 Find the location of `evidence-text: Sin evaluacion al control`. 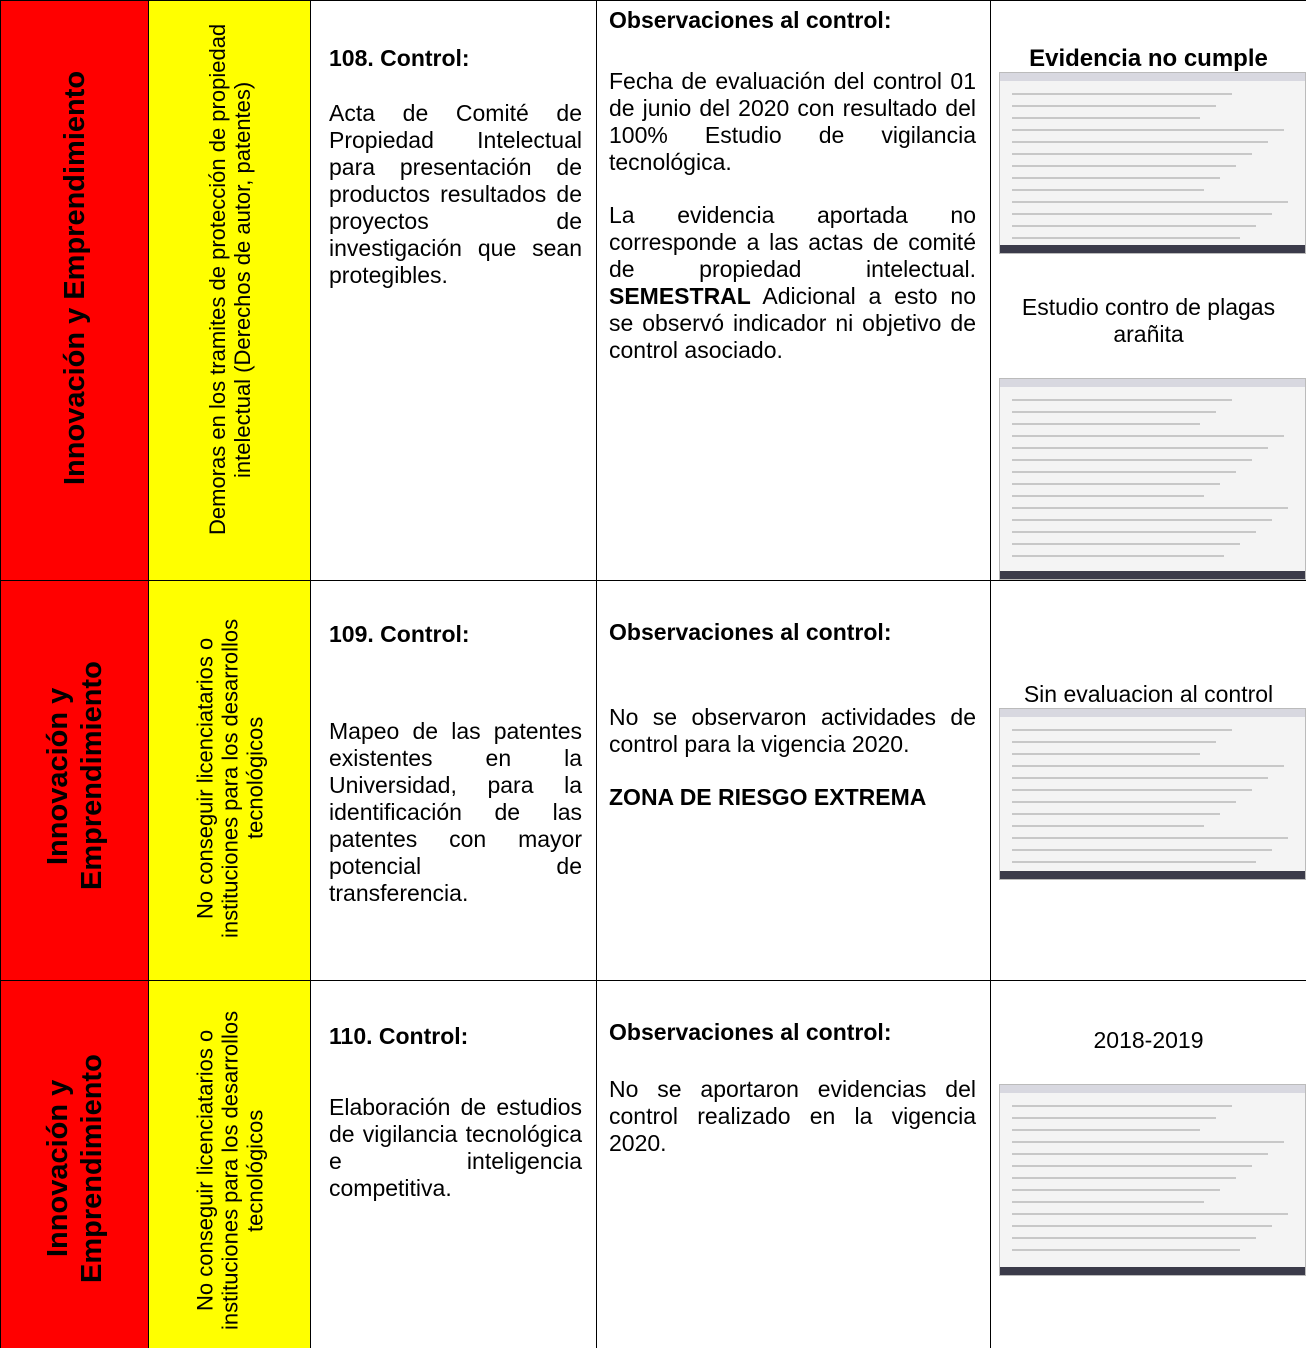

evidence-text: Sin evaluacion al control is located at coordinates (1148, 694).